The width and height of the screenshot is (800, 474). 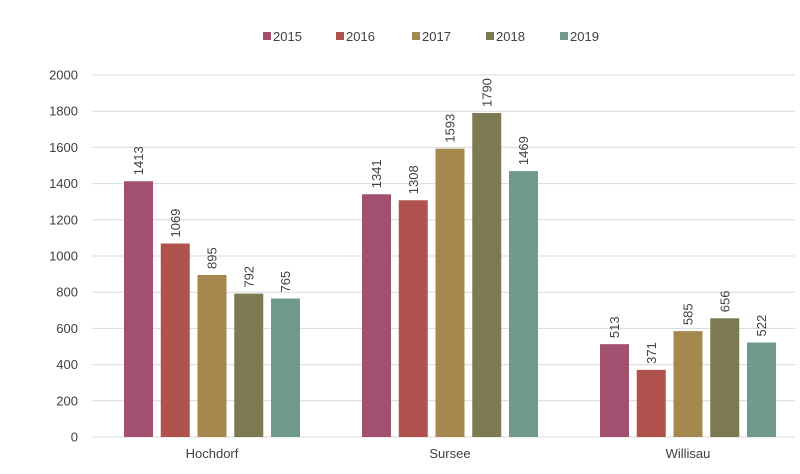 I want to click on bar-sursee-2015, so click(x=376, y=315).